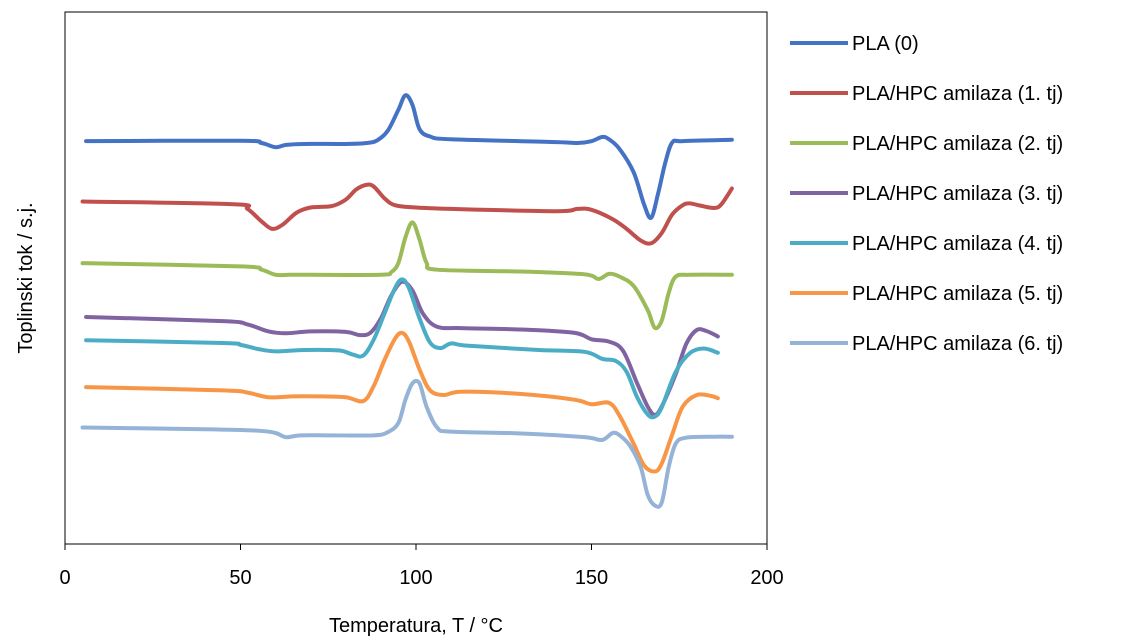  I want to click on x-tick-label: 0, so click(64, 578).